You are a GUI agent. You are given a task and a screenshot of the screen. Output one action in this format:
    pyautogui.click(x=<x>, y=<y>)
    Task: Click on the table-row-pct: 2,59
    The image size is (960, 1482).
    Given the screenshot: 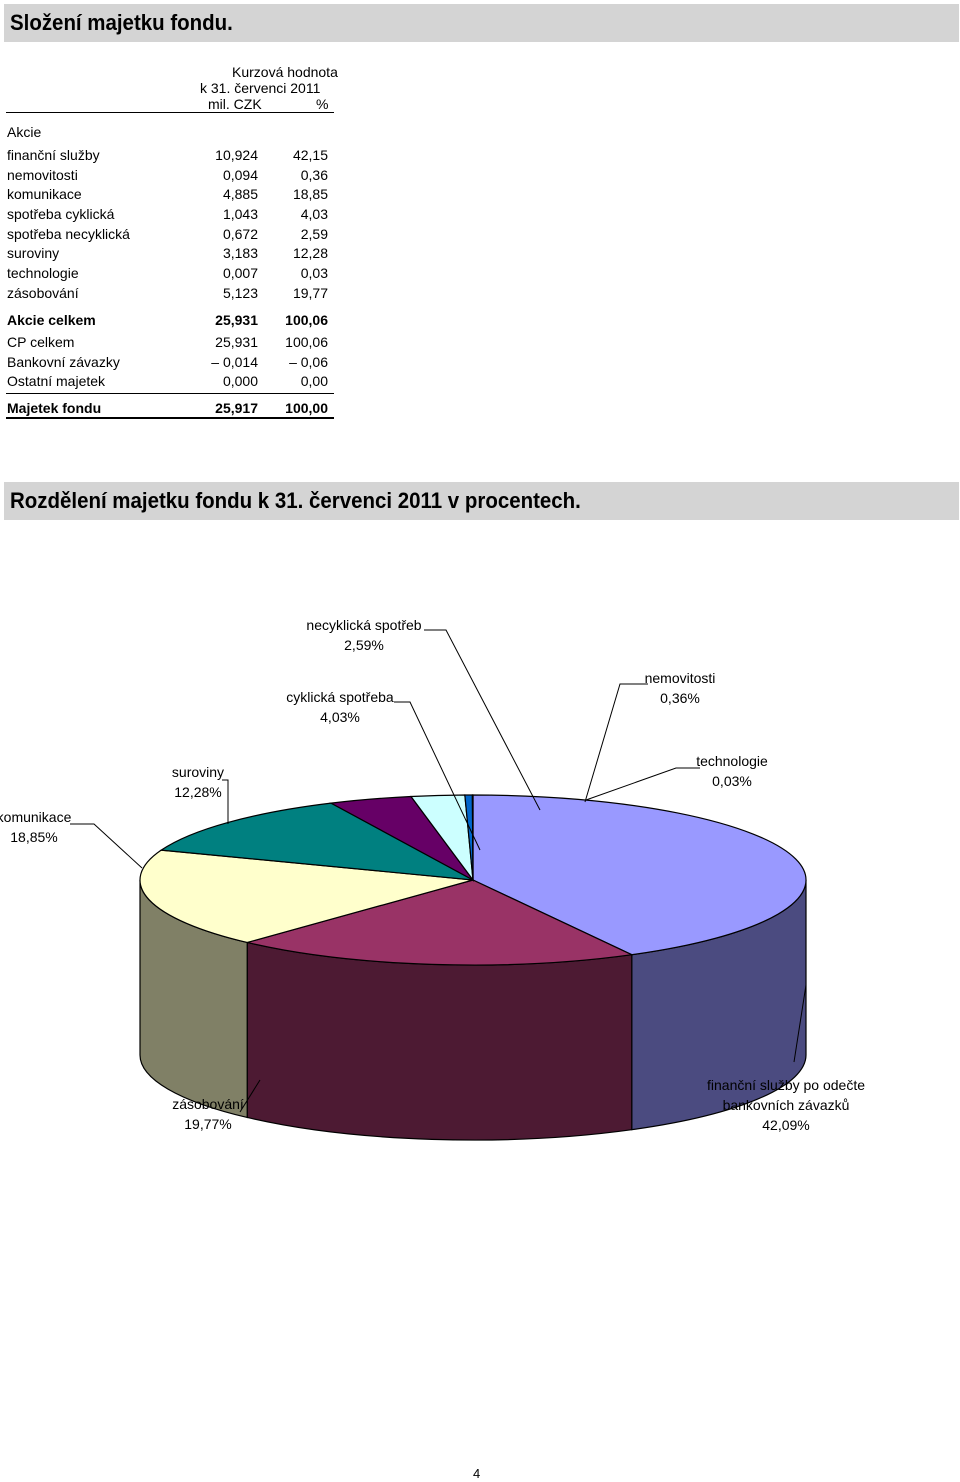 What is the action you would take?
    pyautogui.click(x=314, y=234)
    